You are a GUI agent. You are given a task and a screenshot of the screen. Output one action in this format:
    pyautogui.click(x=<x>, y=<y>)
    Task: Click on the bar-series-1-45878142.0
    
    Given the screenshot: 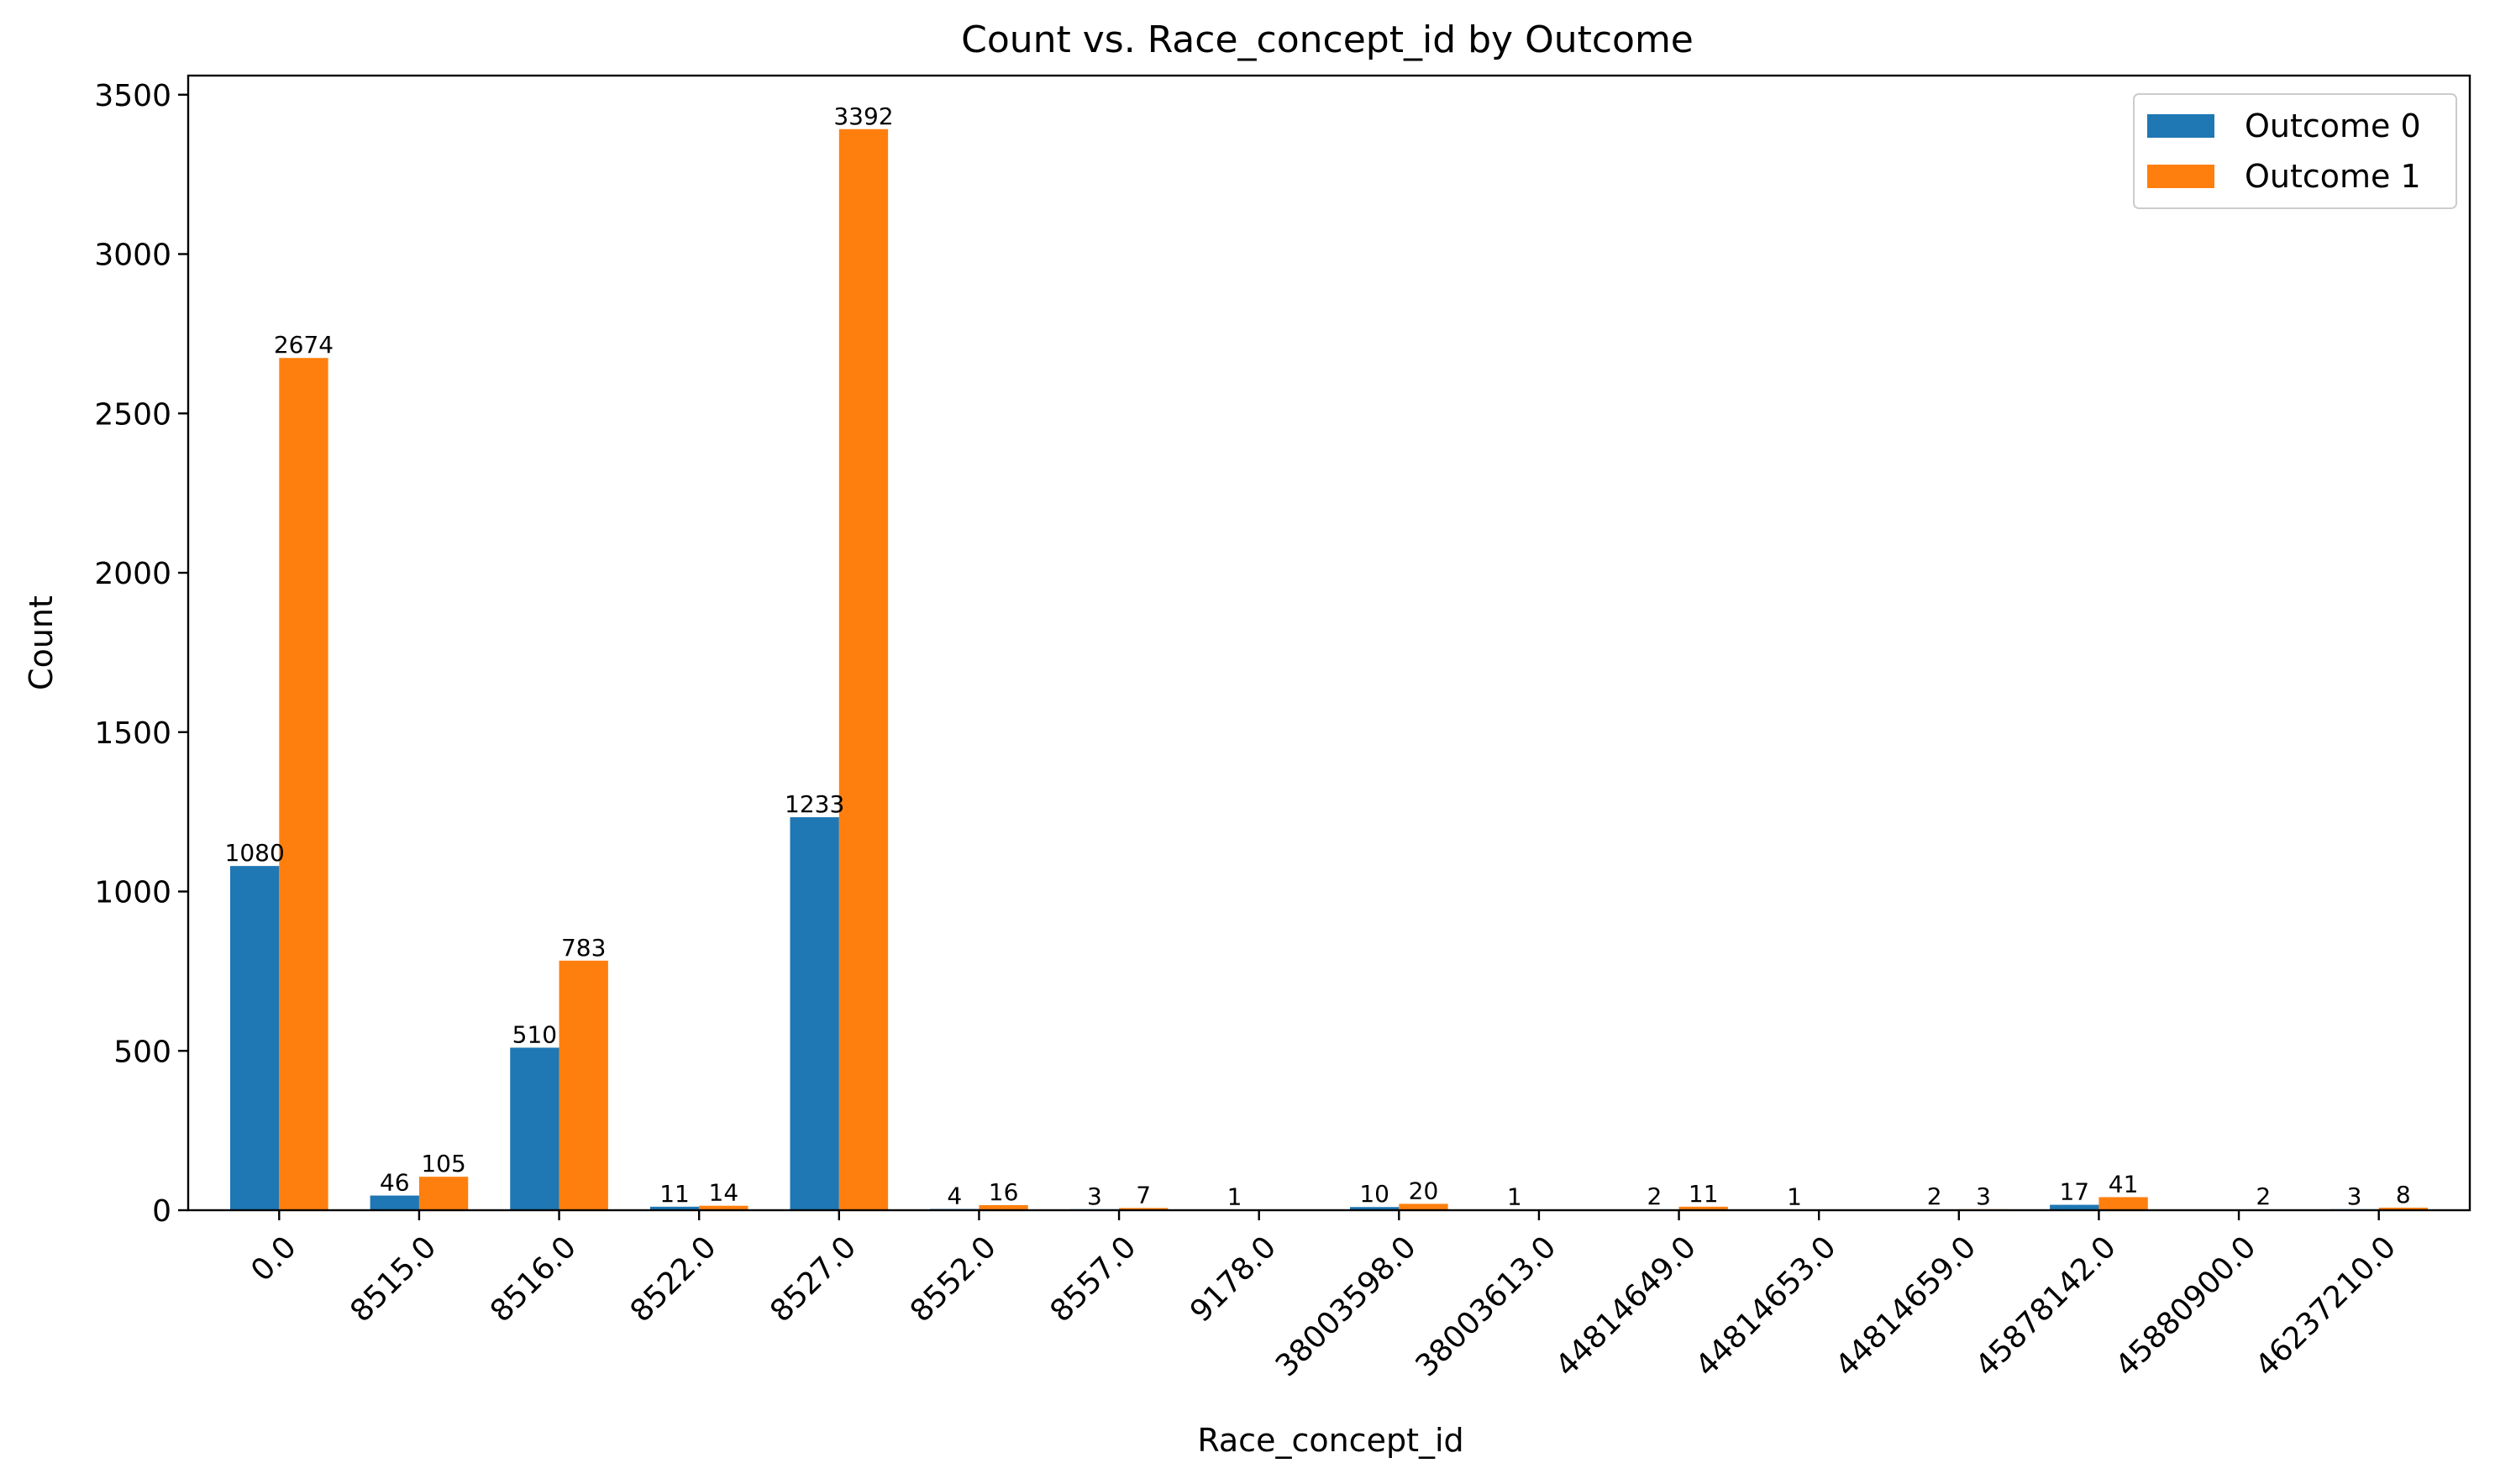 What is the action you would take?
    pyautogui.click(x=2123, y=1204)
    